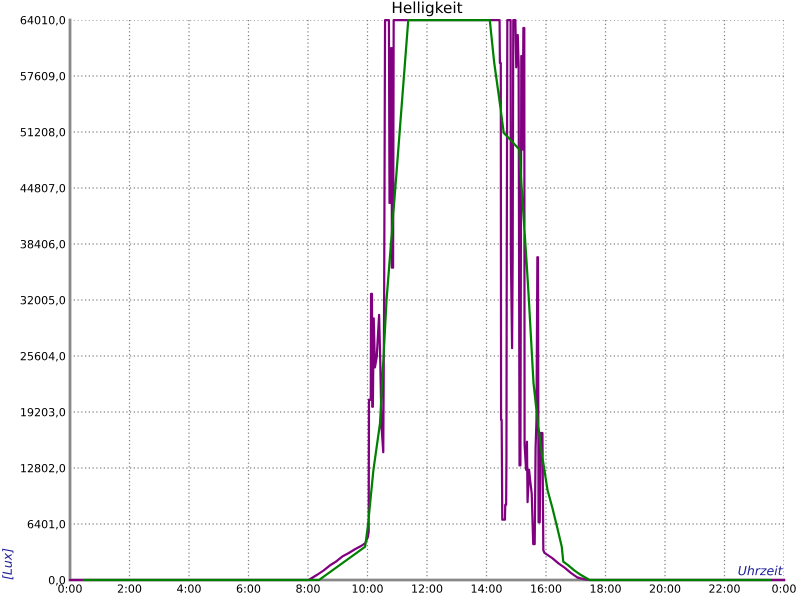 The width and height of the screenshot is (800, 600). What do you see at coordinates (43, 469) in the screenshot?
I see `y-tick-label: 12802,0` at bounding box center [43, 469].